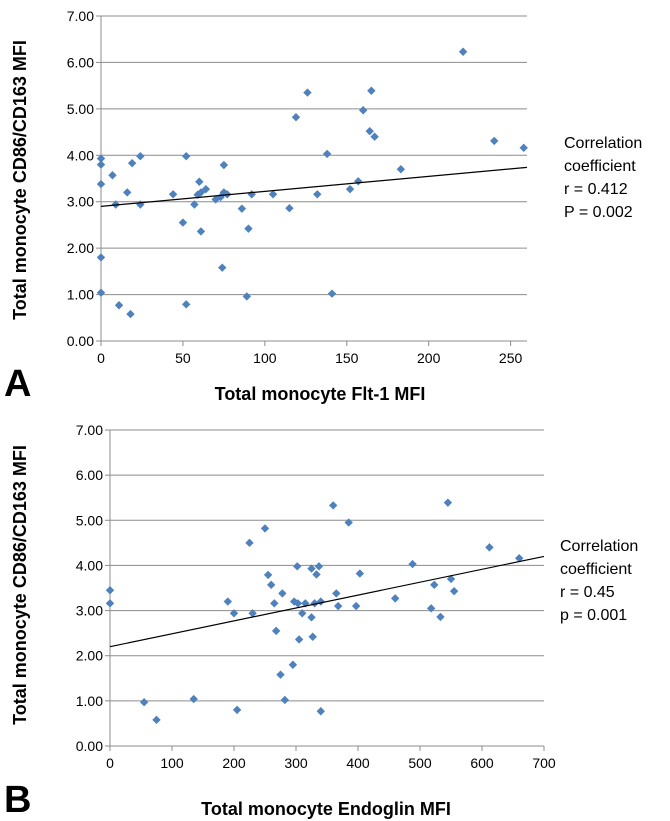 This screenshot has width=670, height=821. What do you see at coordinates (429, 358) in the screenshot?
I see `panel-a-x-tick-label: 200` at bounding box center [429, 358].